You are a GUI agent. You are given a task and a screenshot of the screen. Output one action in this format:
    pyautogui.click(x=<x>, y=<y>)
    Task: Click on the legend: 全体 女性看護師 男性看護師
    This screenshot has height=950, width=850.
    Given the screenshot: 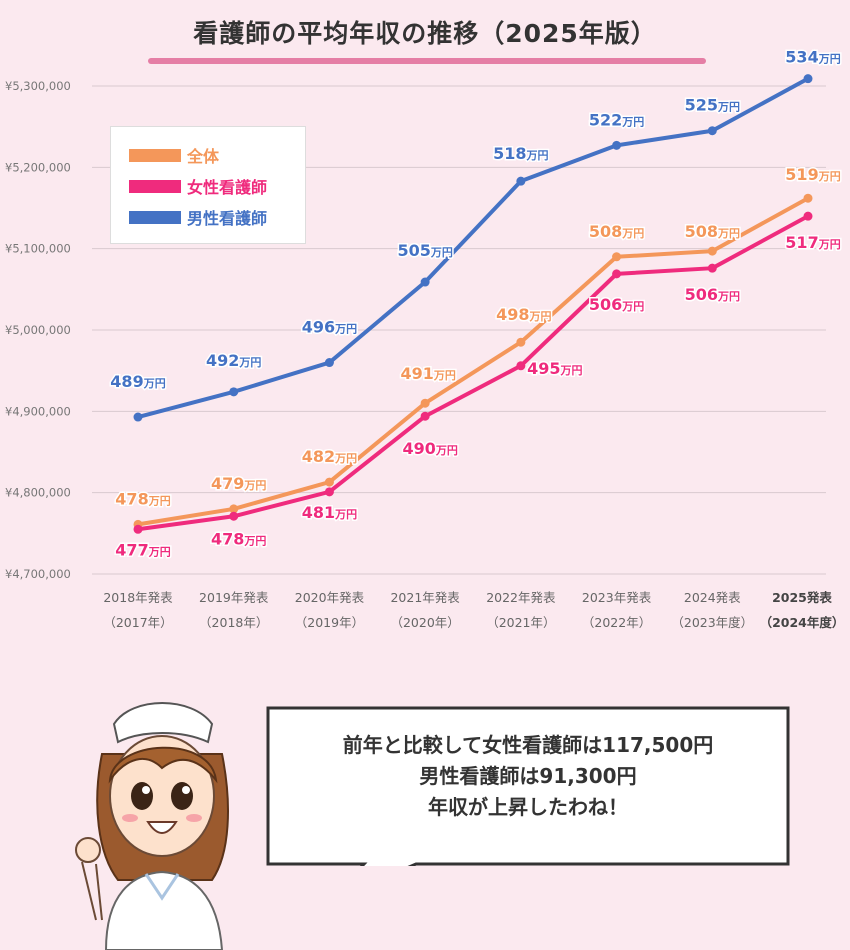 What is the action you would take?
    pyautogui.click(x=208, y=185)
    